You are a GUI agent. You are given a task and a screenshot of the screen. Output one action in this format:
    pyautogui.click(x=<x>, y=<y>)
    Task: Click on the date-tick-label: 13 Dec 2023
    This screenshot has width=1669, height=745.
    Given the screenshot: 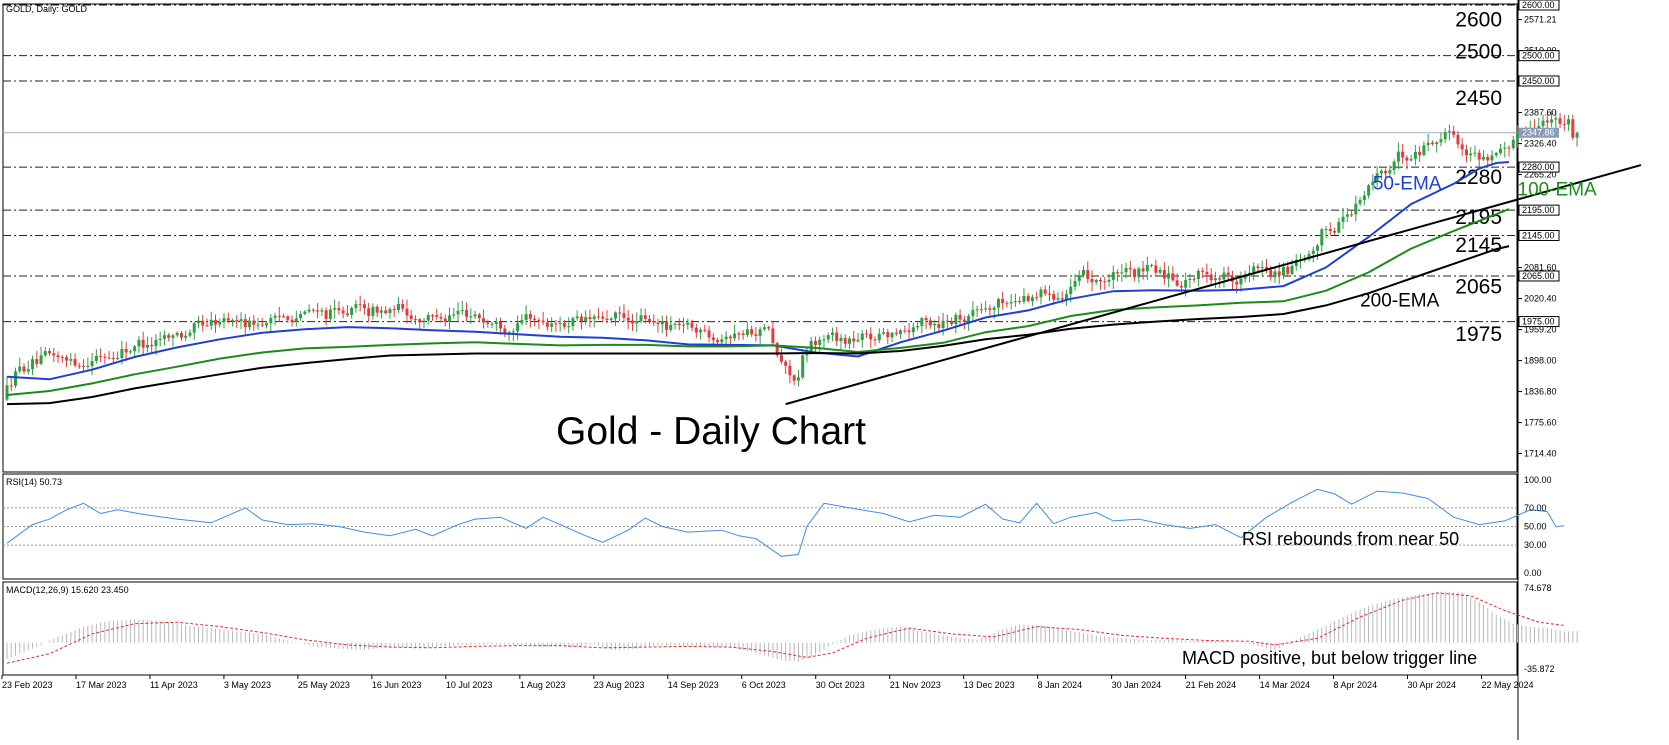 What is the action you would take?
    pyautogui.click(x=989, y=685)
    